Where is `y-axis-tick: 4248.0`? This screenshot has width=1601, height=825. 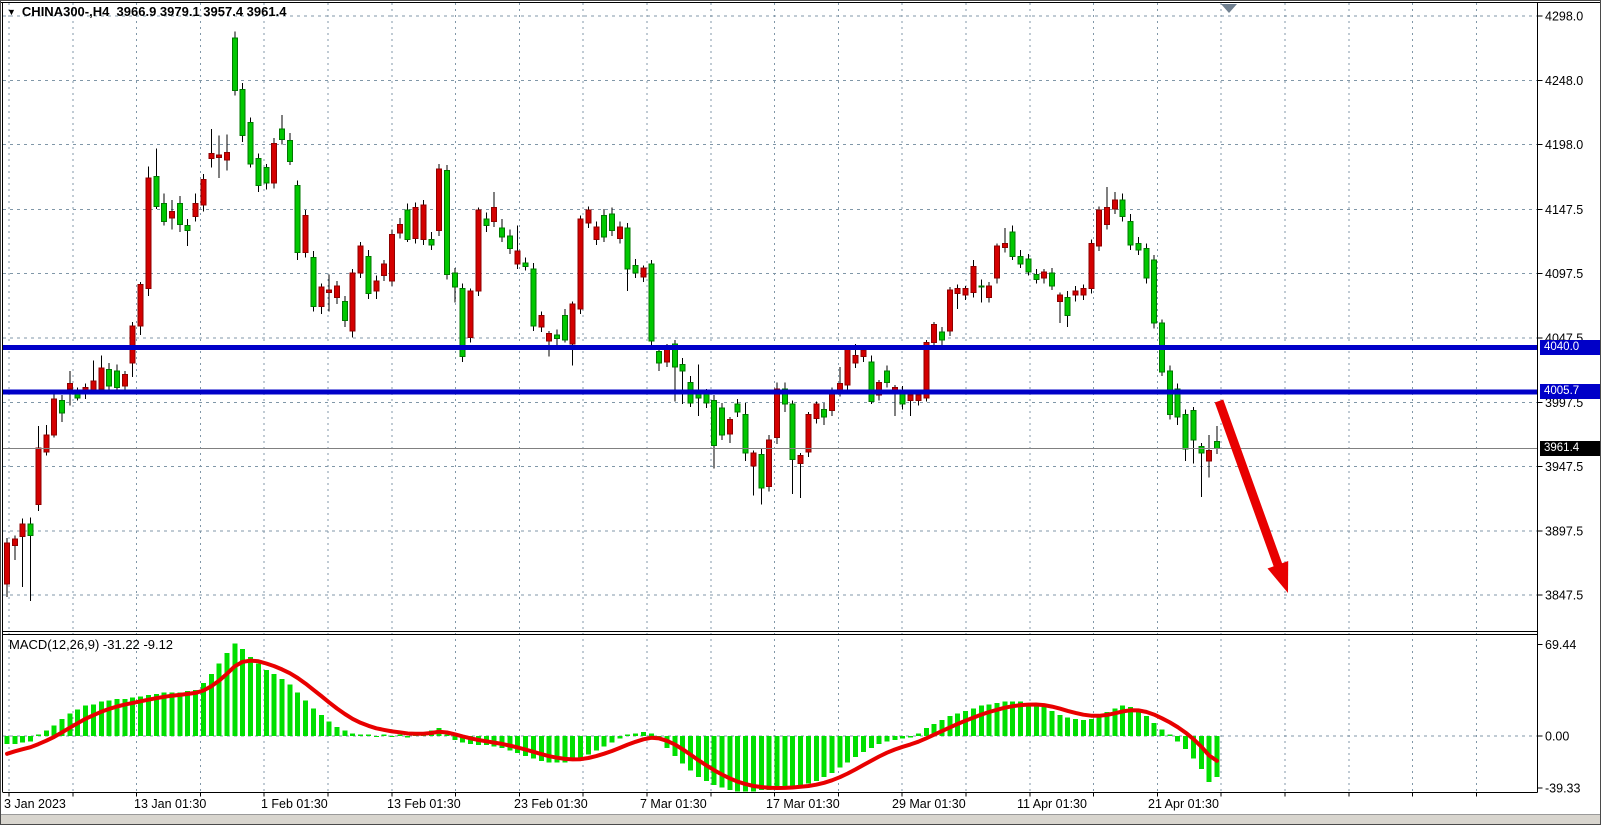
y-axis-tick: 4248.0 is located at coordinates (1564, 81).